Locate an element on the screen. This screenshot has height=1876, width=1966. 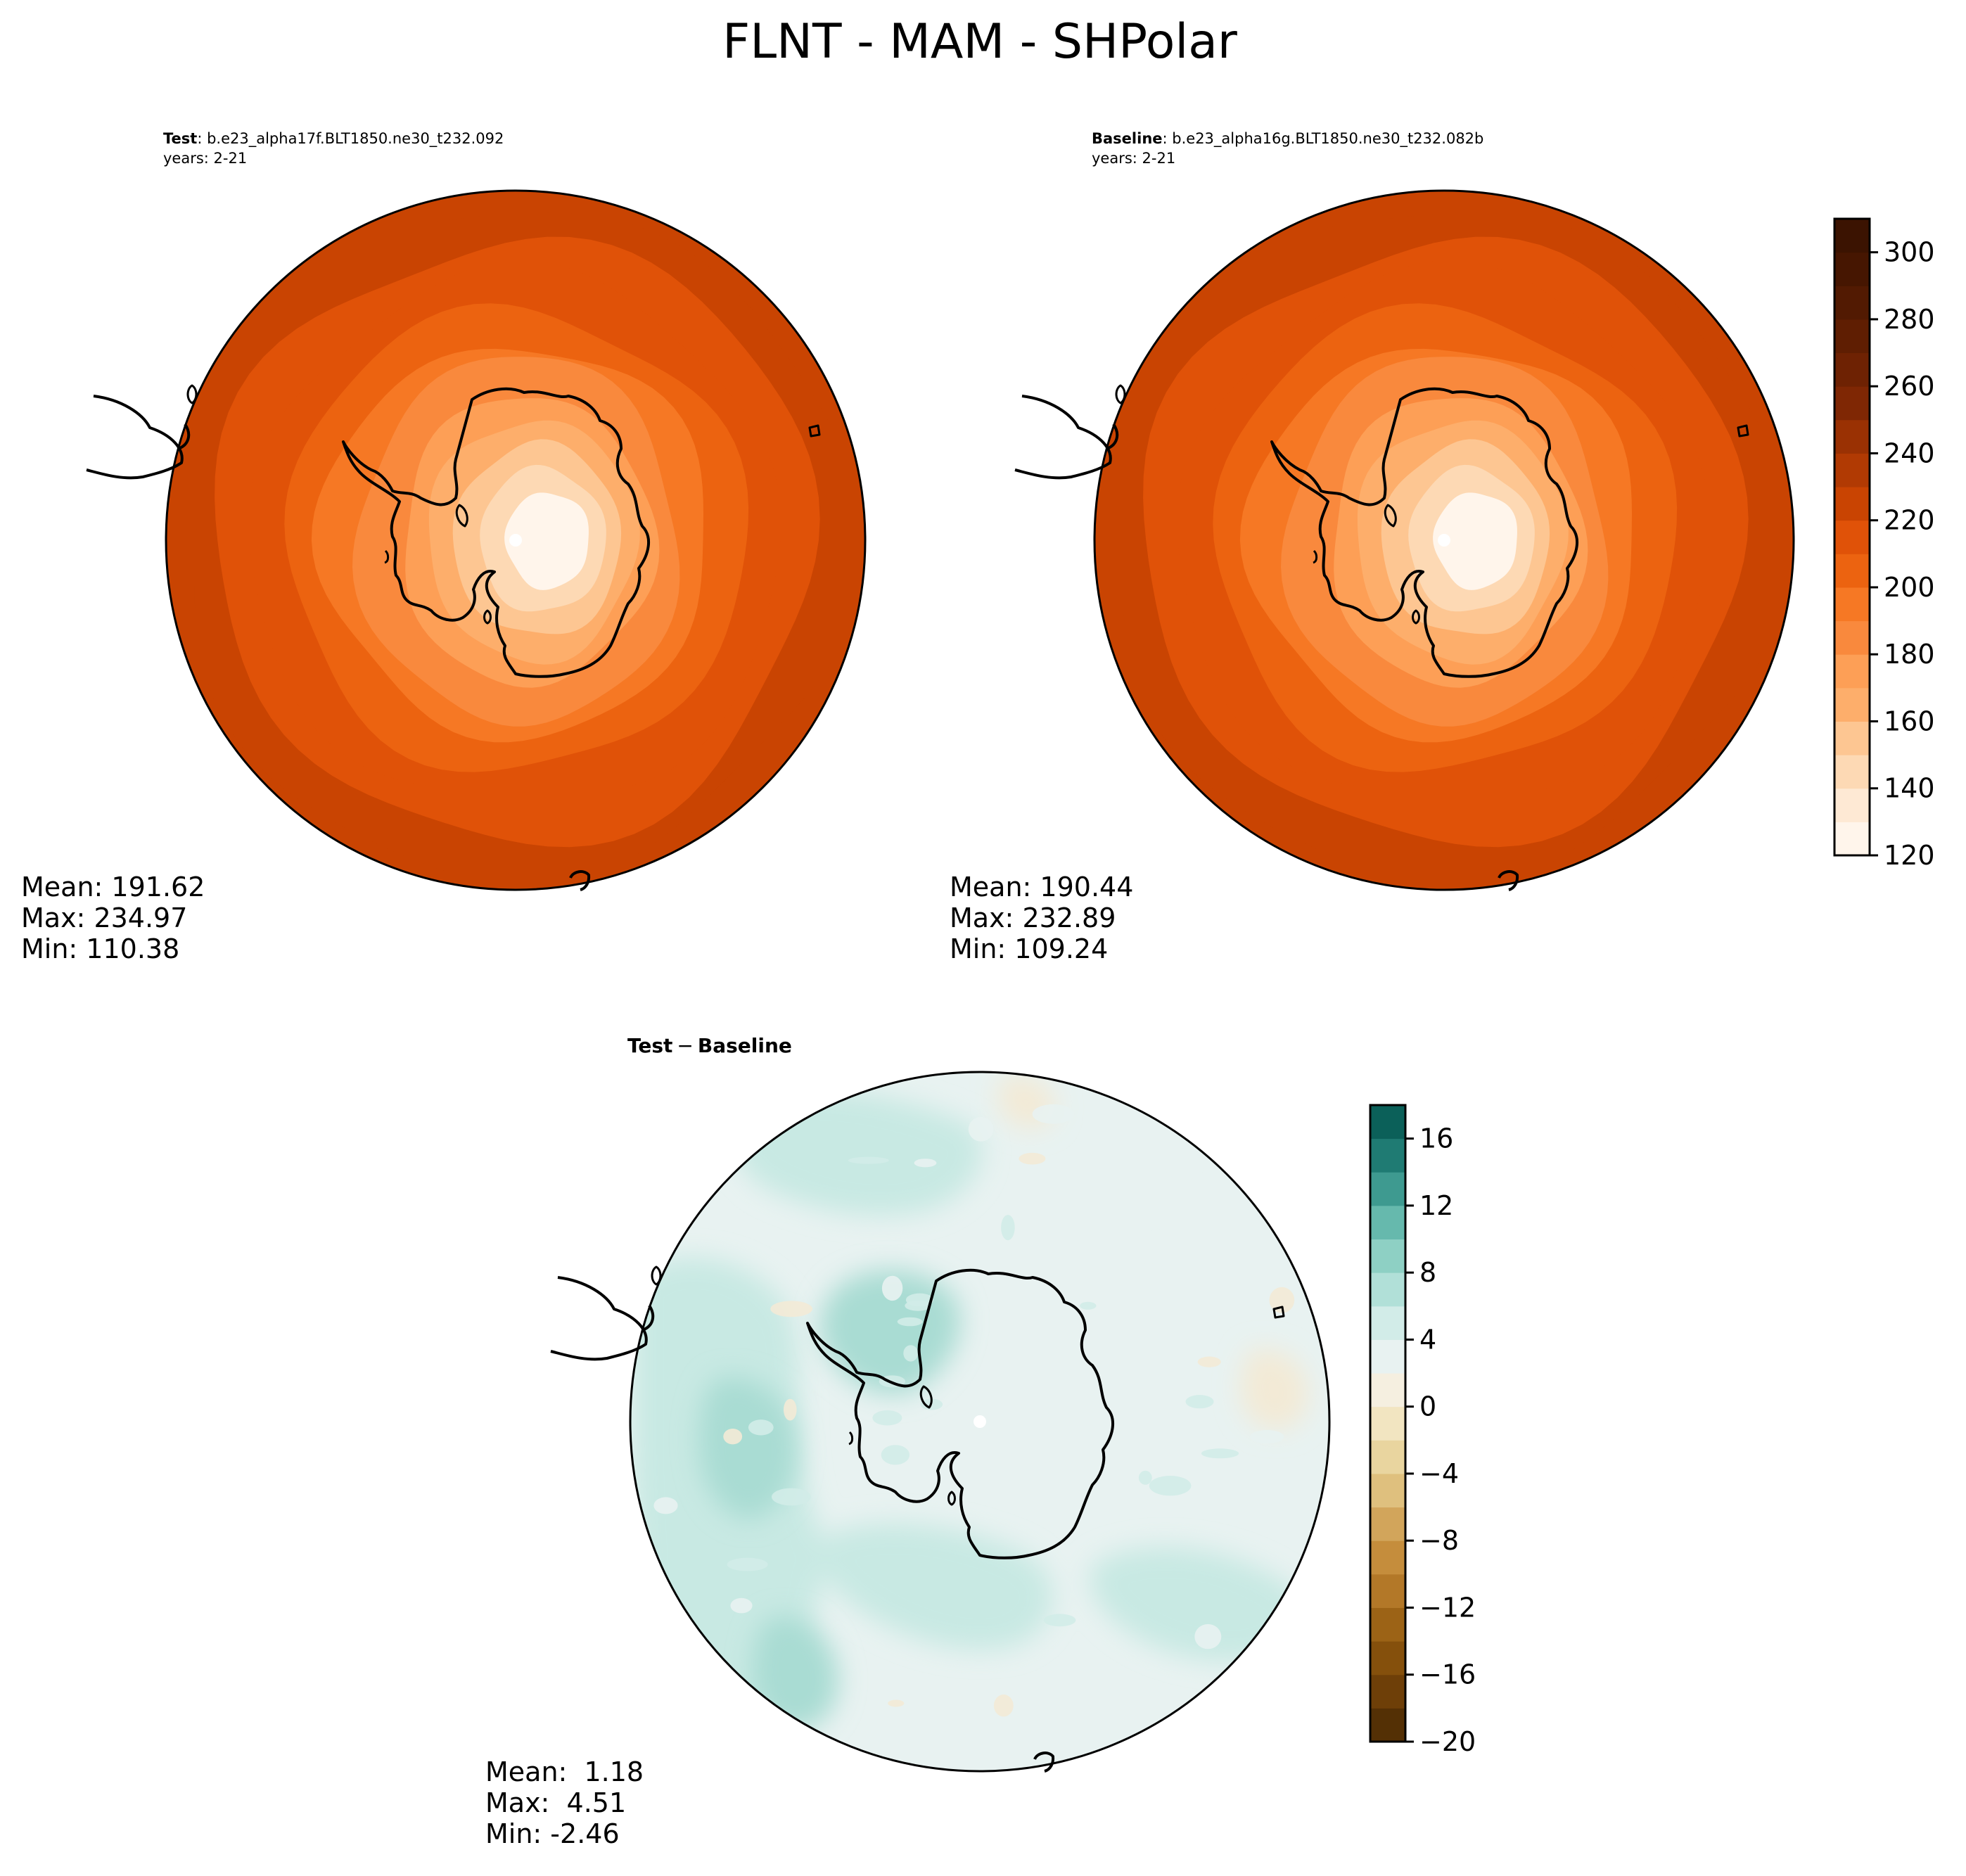
baseline-mean-stat: Mean: 190.44 is located at coordinates (1041, 887).